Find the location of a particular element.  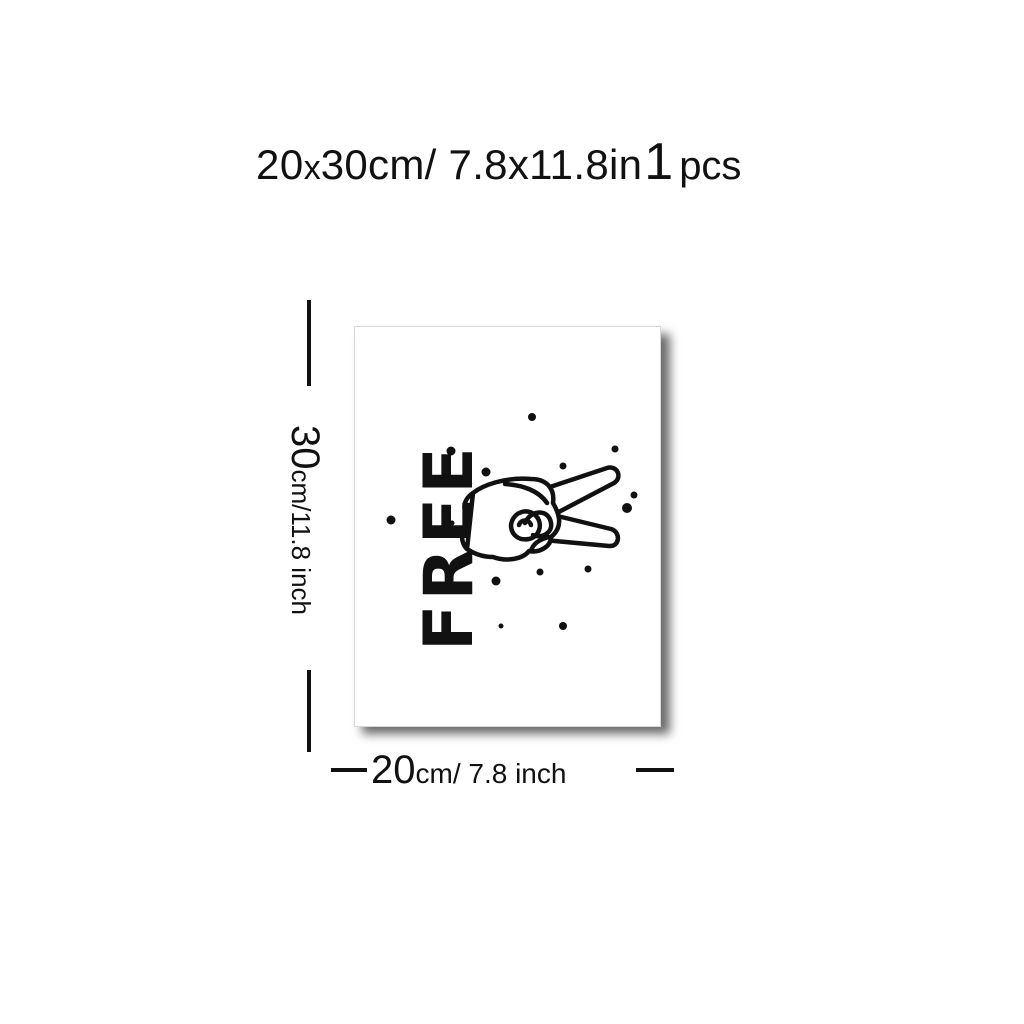

quantity-number: 1 is located at coordinates (659, 162).